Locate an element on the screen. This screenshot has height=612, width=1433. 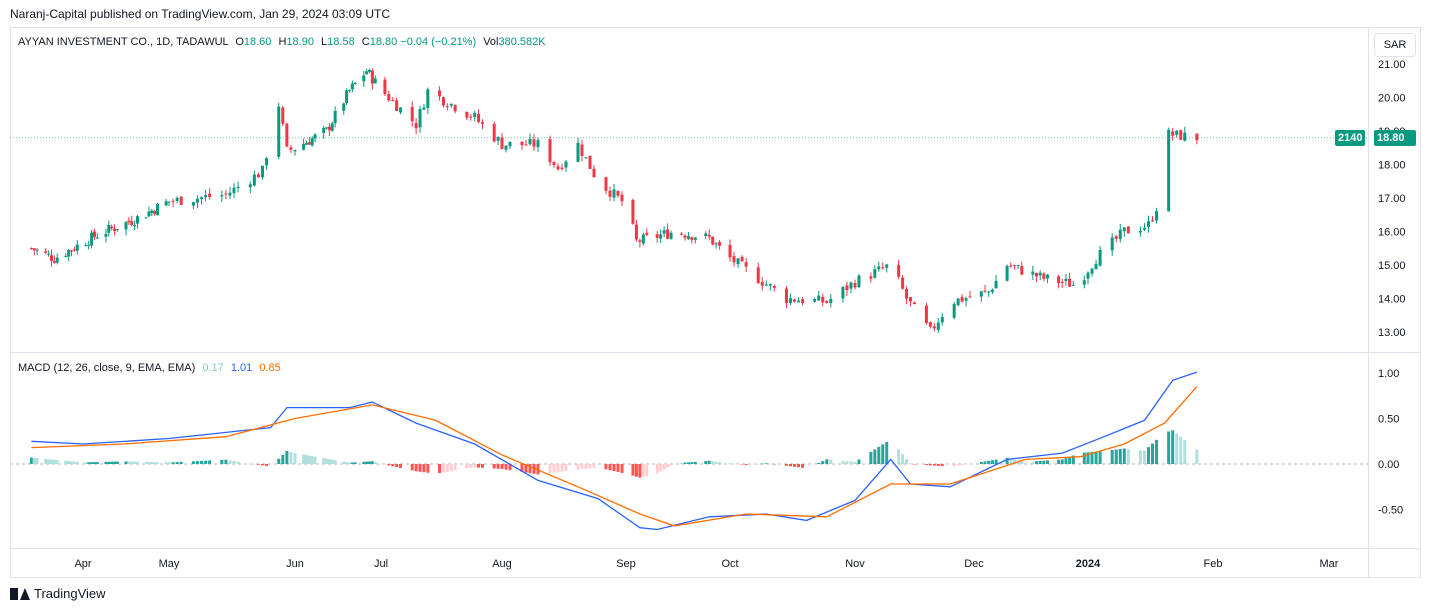
time-tick-label: Apr is located at coordinates (82, 564).